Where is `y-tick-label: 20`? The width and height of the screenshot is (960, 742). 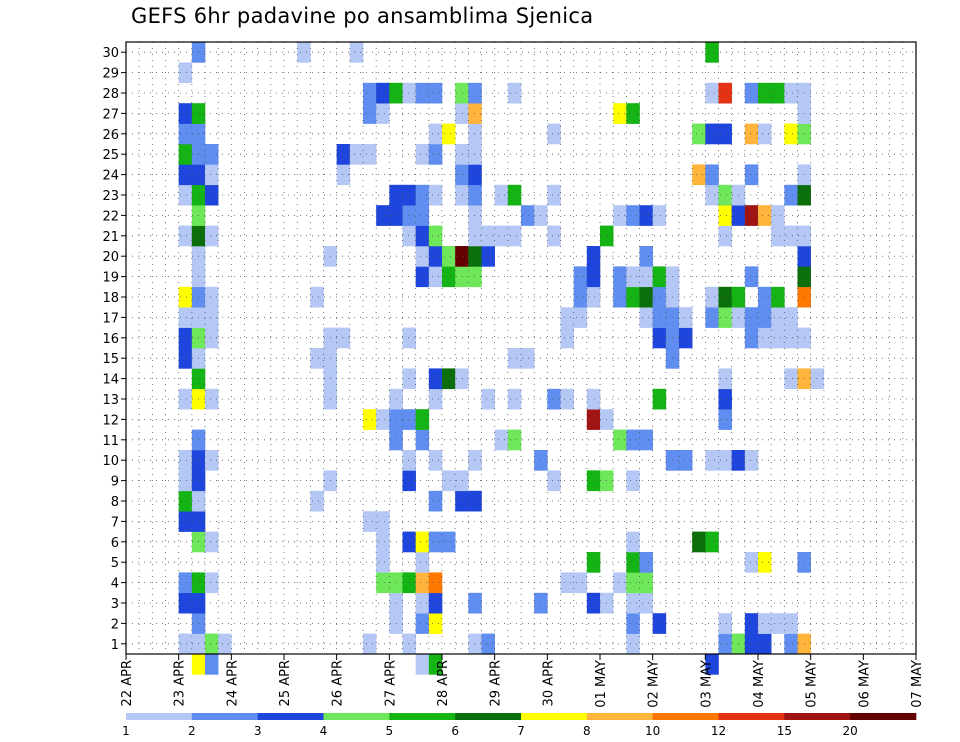
y-tick-label: 20 is located at coordinates (110, 257).